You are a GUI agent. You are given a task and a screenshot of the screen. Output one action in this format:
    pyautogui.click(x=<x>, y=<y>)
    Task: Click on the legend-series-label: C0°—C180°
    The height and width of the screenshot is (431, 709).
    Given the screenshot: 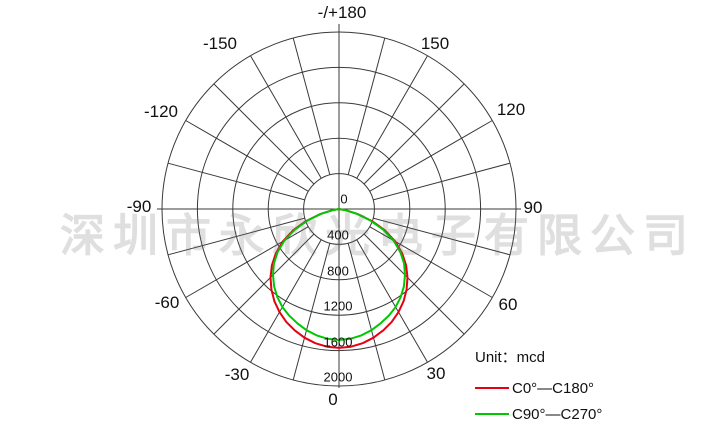 What is the action you would take?
    pyautogui.click(x=553, y=388)
    